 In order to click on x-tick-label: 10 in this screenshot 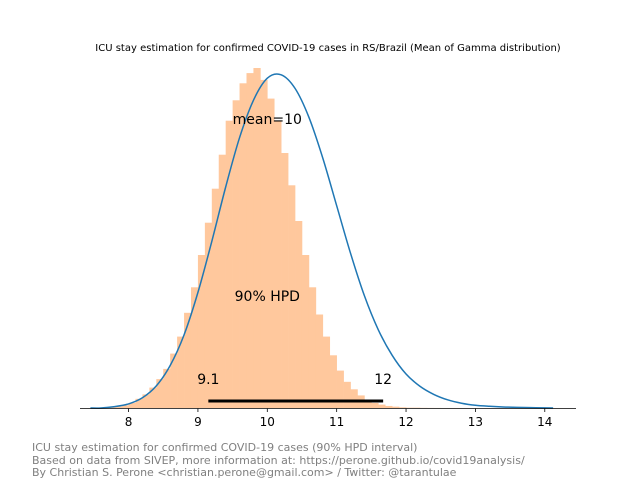, I will do `click(267, 422)`.